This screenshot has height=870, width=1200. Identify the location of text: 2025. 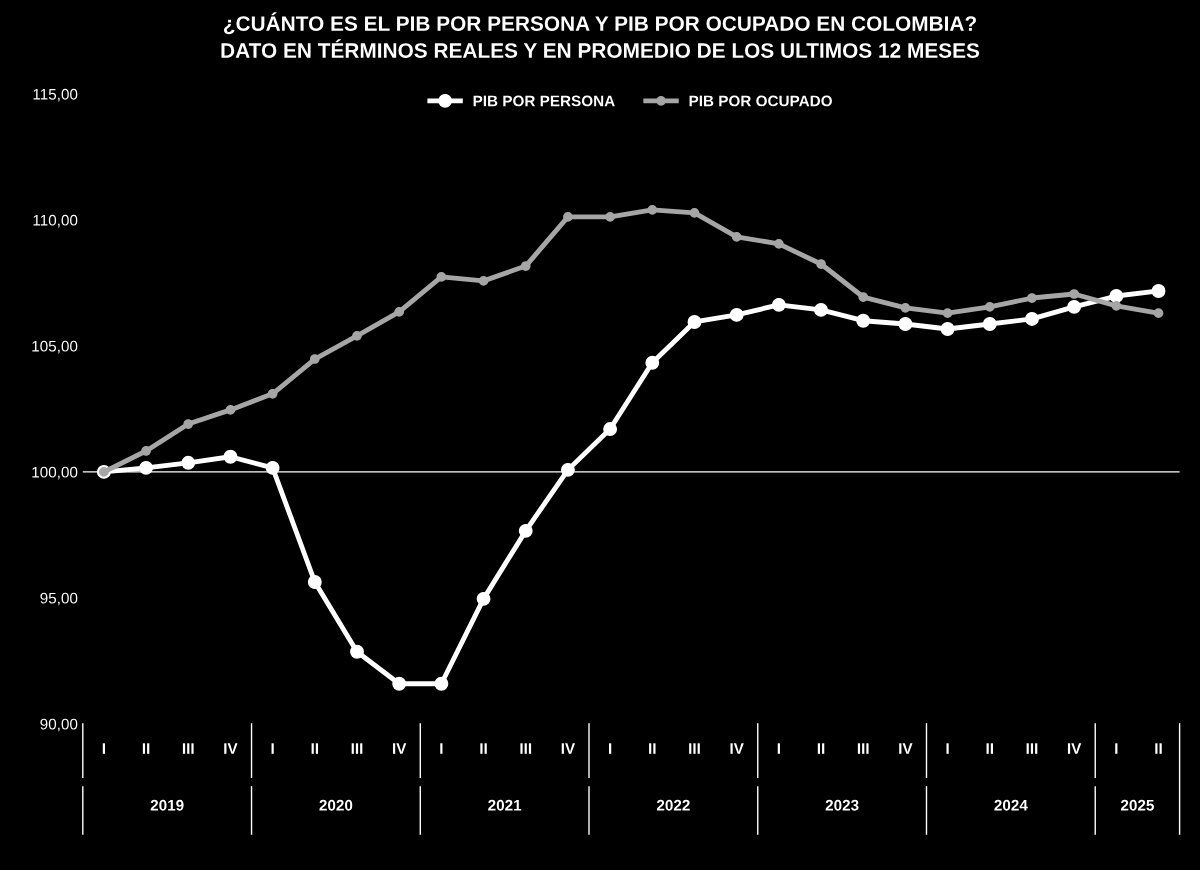
(1137, 805).